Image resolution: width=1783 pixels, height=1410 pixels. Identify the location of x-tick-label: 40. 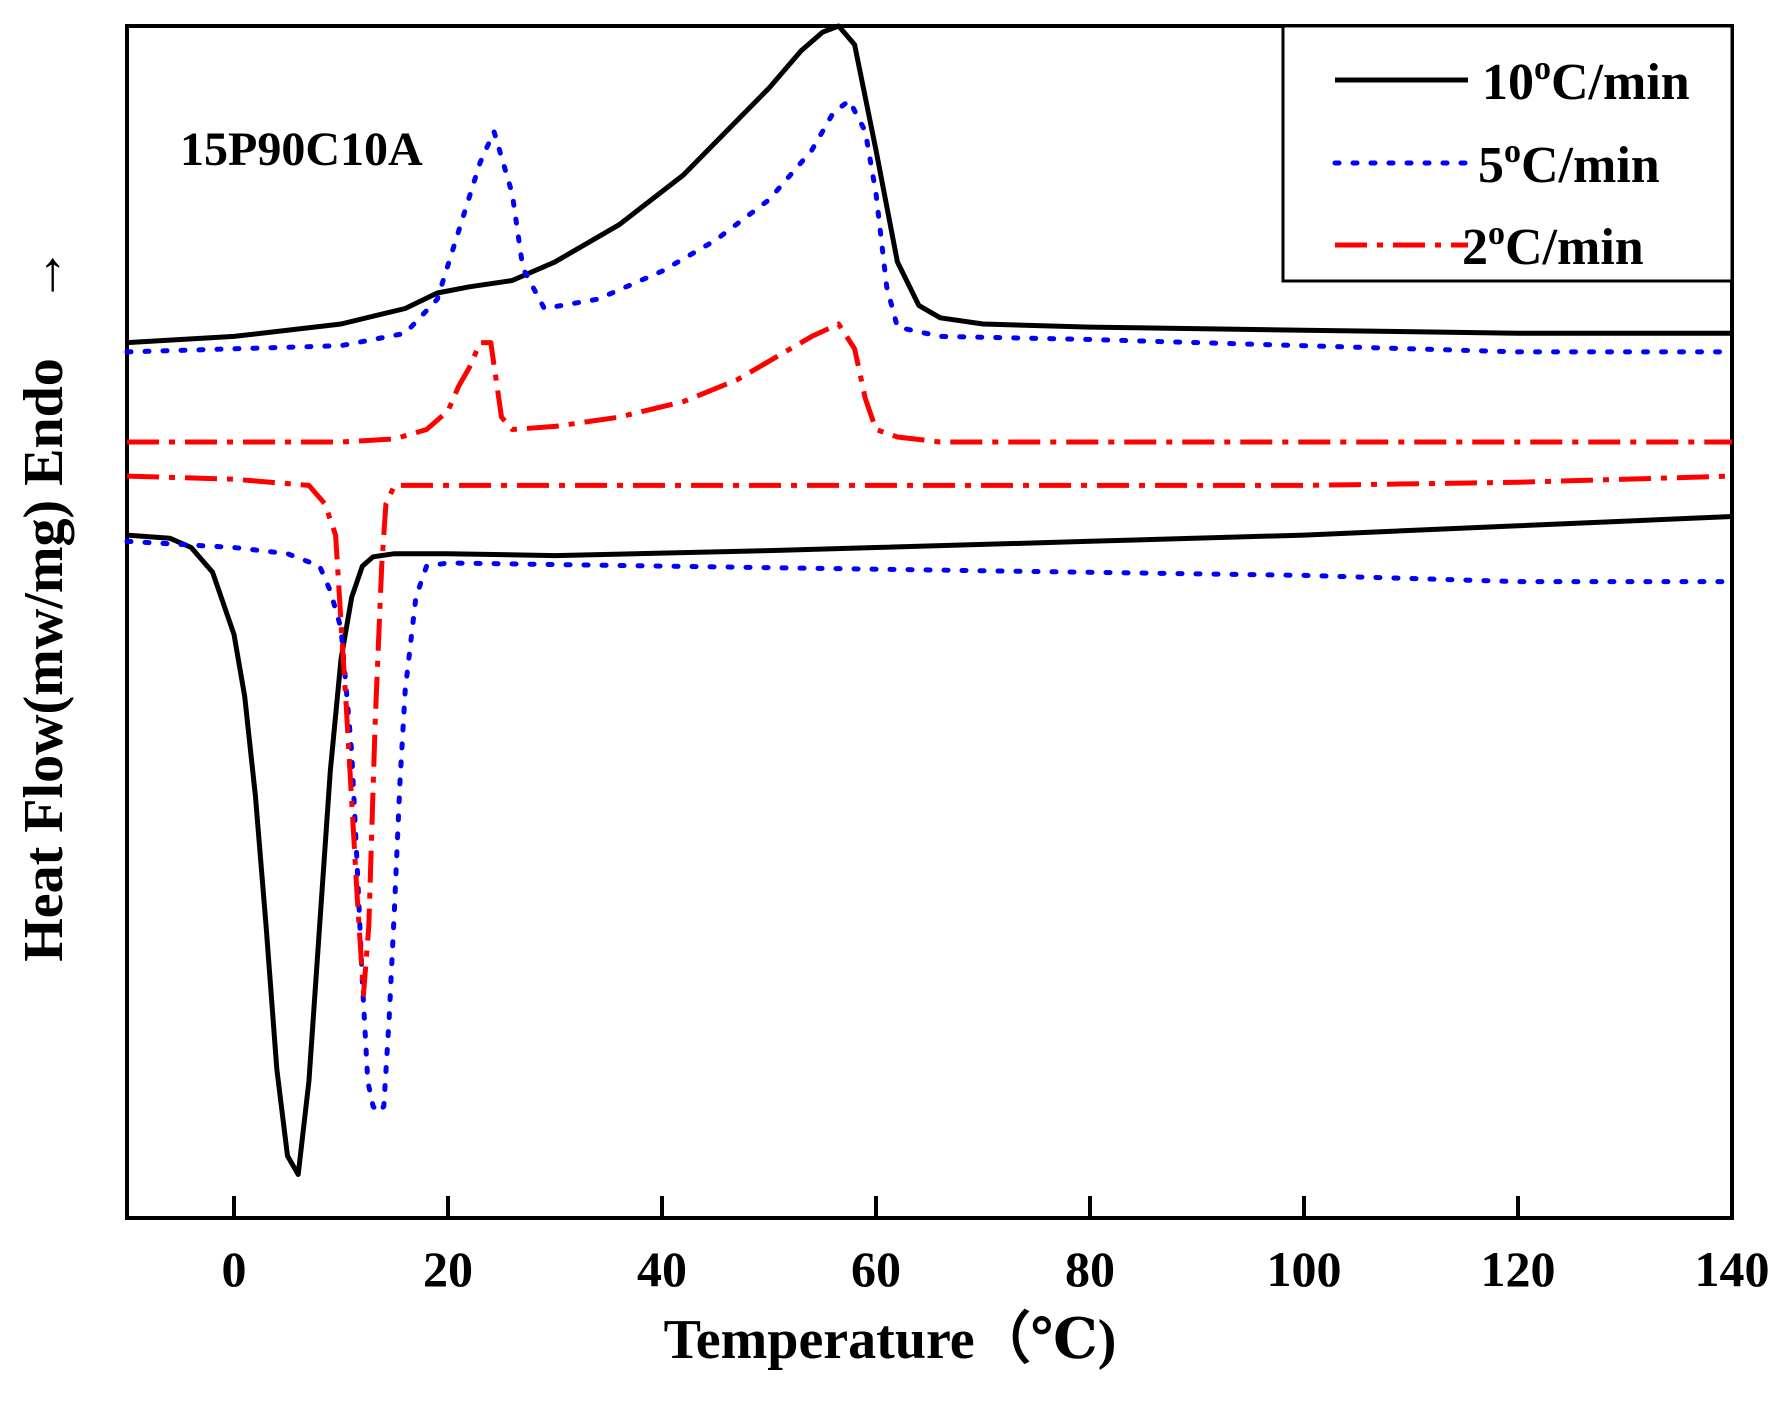
(662, 1269).